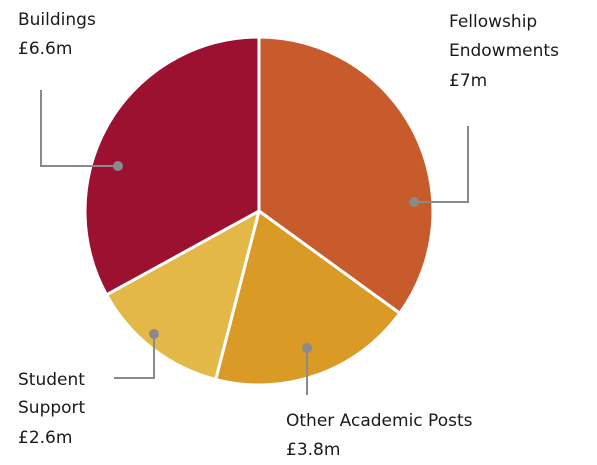 This screenshot has width=597, height=465. Describe the element at coordinates (154, 334) in the screenshot. I see `leader-dot-student-support` at that location.